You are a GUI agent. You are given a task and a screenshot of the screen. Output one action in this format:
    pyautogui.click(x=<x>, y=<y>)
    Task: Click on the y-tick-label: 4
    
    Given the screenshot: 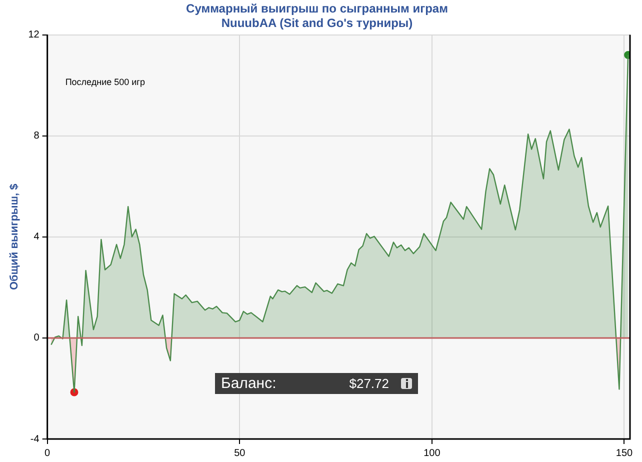 What is the action you would take?
    pyautogui.click(x=37, y=237)
    